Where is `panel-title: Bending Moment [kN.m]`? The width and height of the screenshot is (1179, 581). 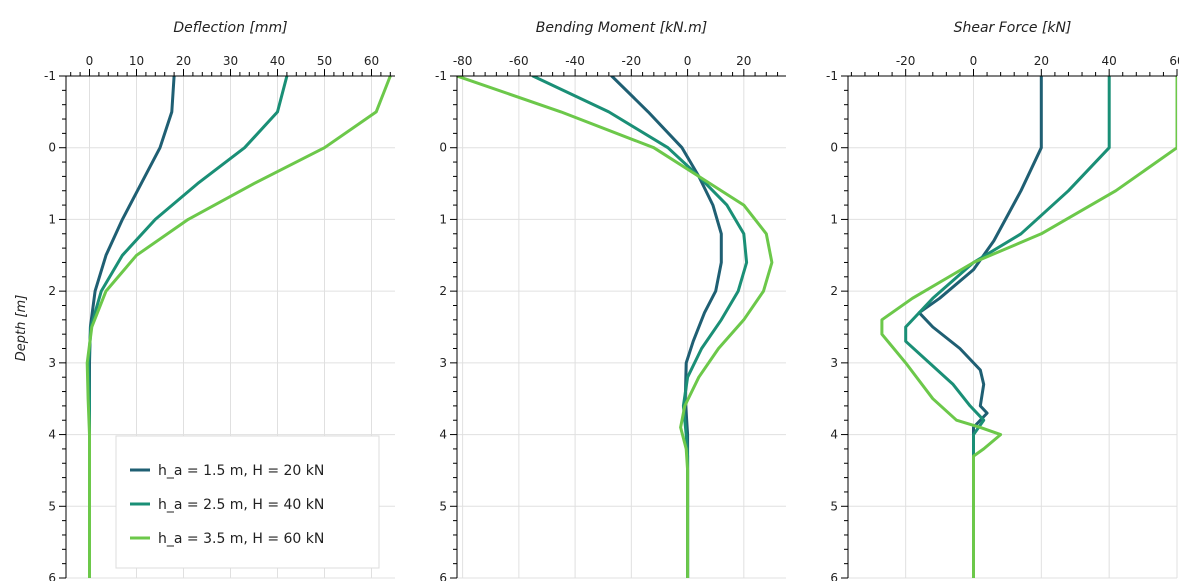
panel-title: Bending Moment [kN.m] is located at coordinates (621, 28).